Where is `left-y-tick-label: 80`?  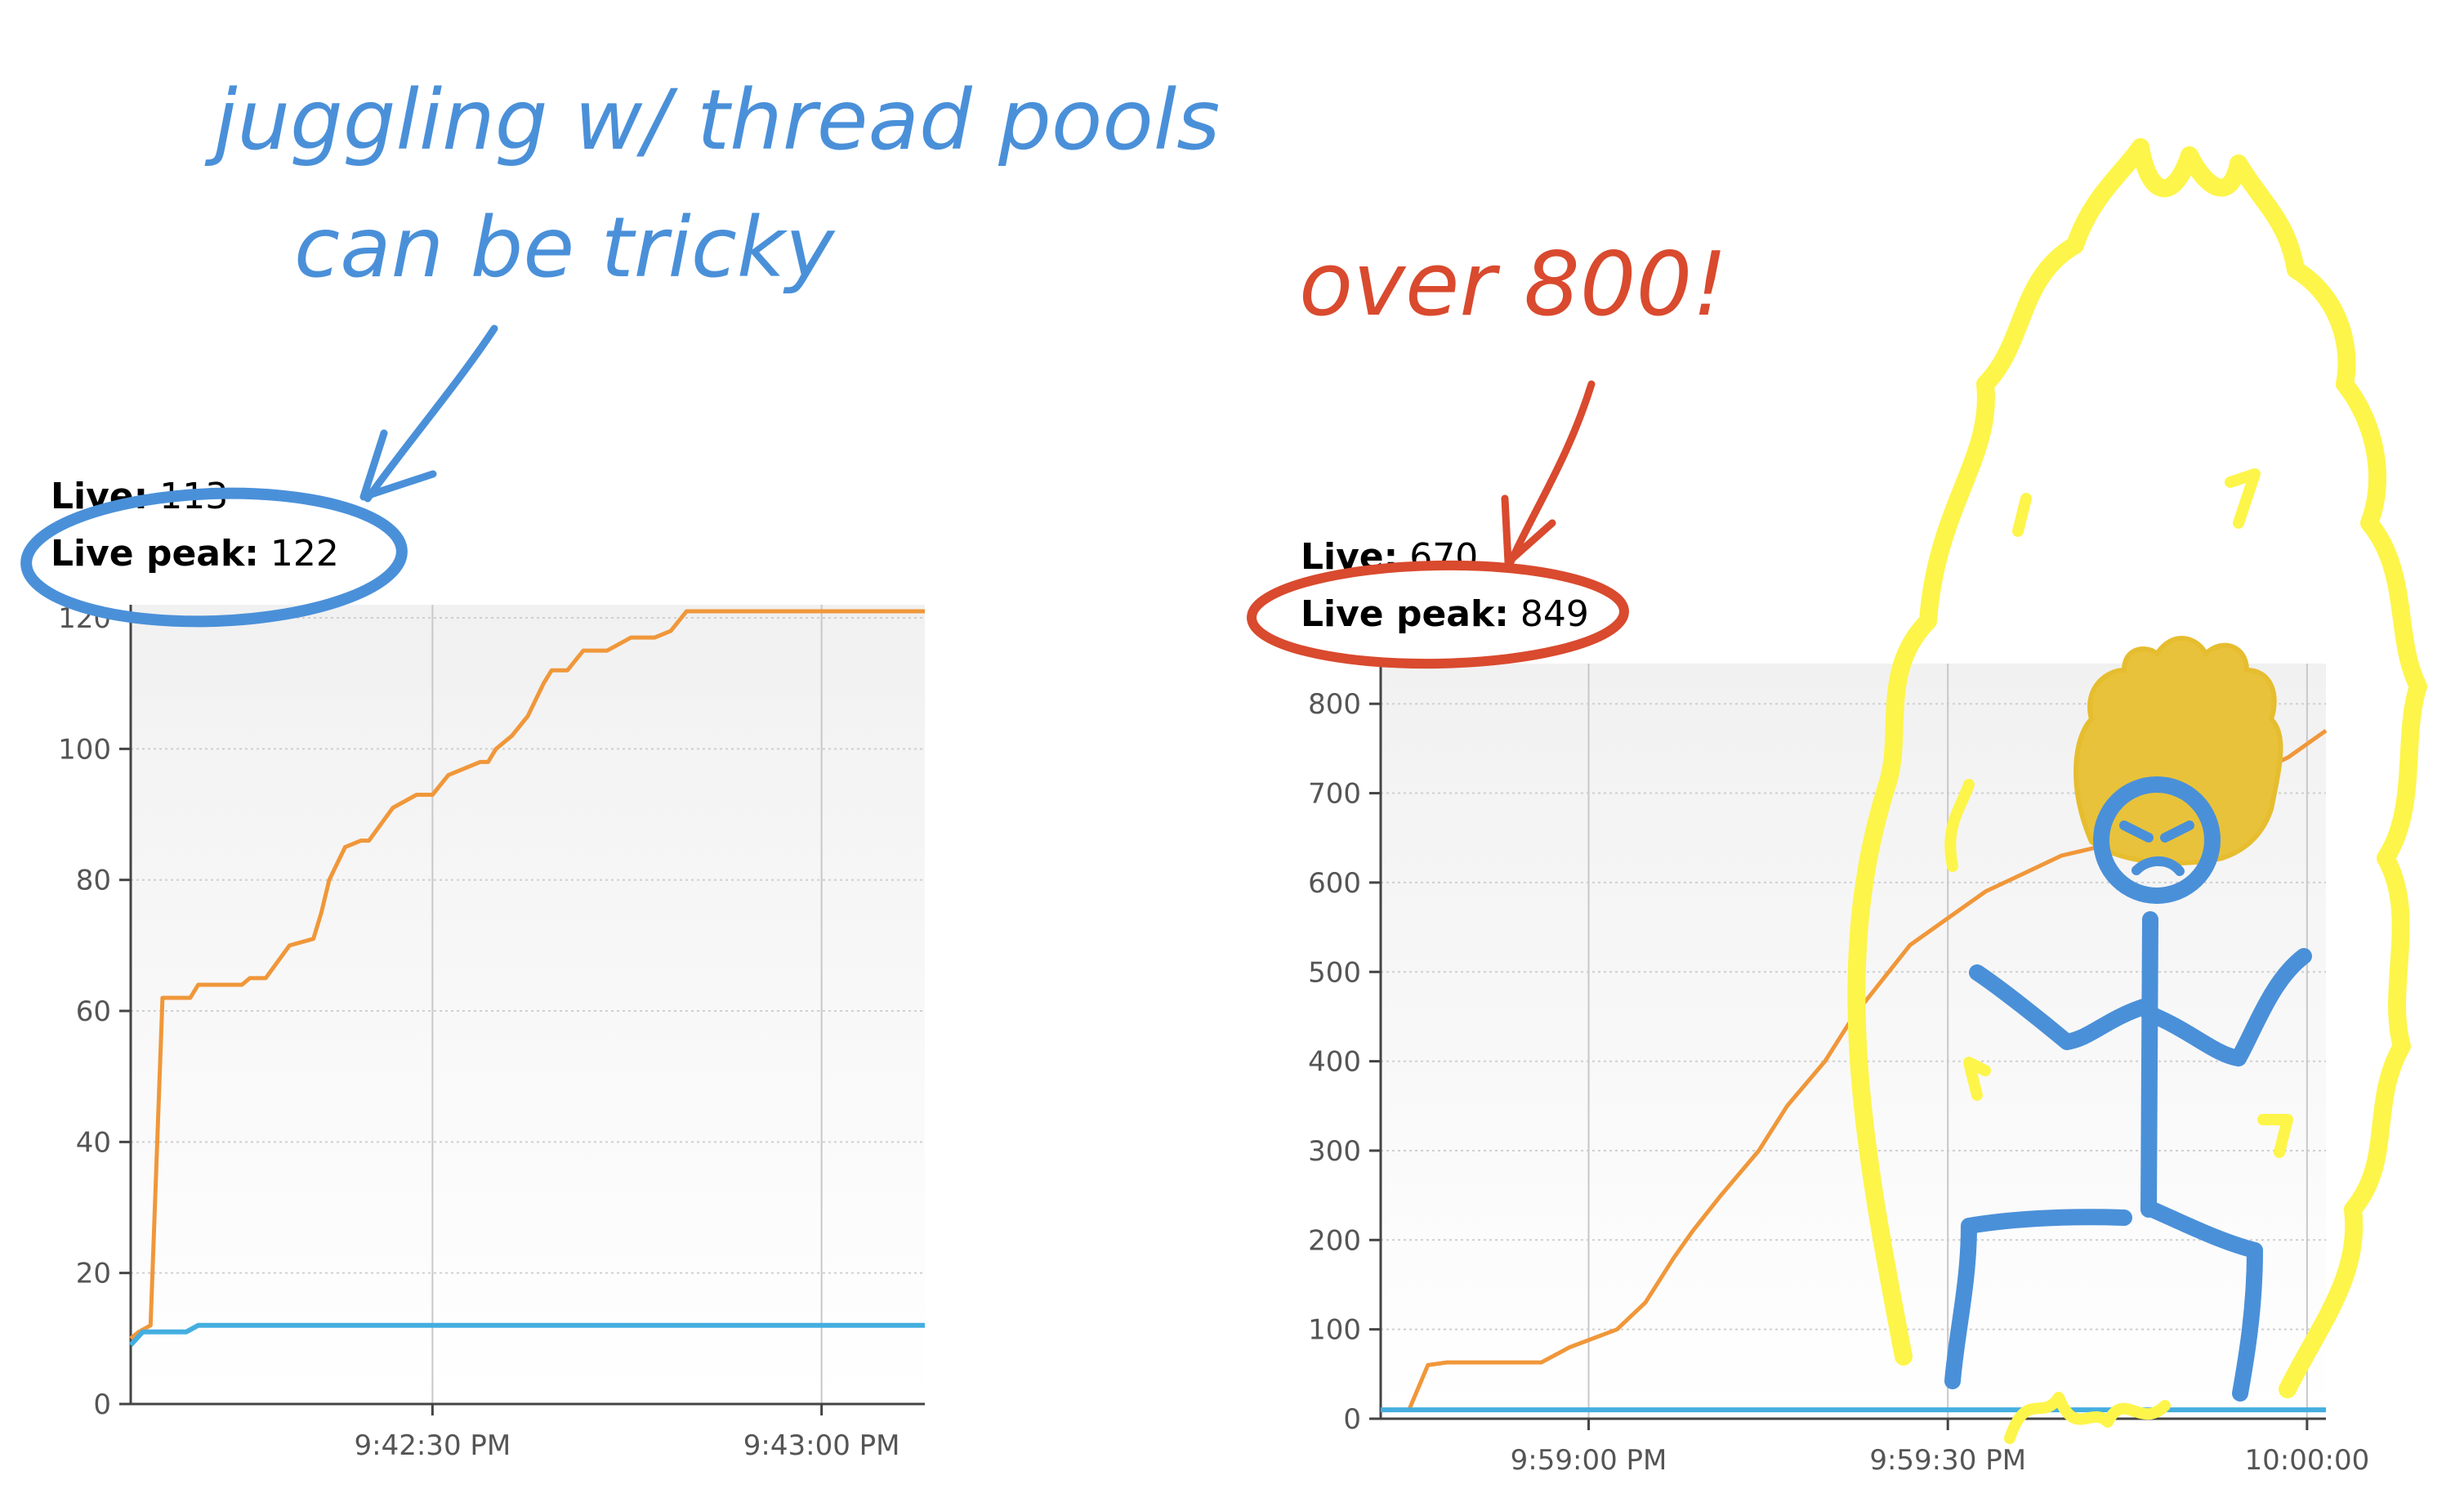
left-y-tick-label: 80 is located at coordinates (93, 881).